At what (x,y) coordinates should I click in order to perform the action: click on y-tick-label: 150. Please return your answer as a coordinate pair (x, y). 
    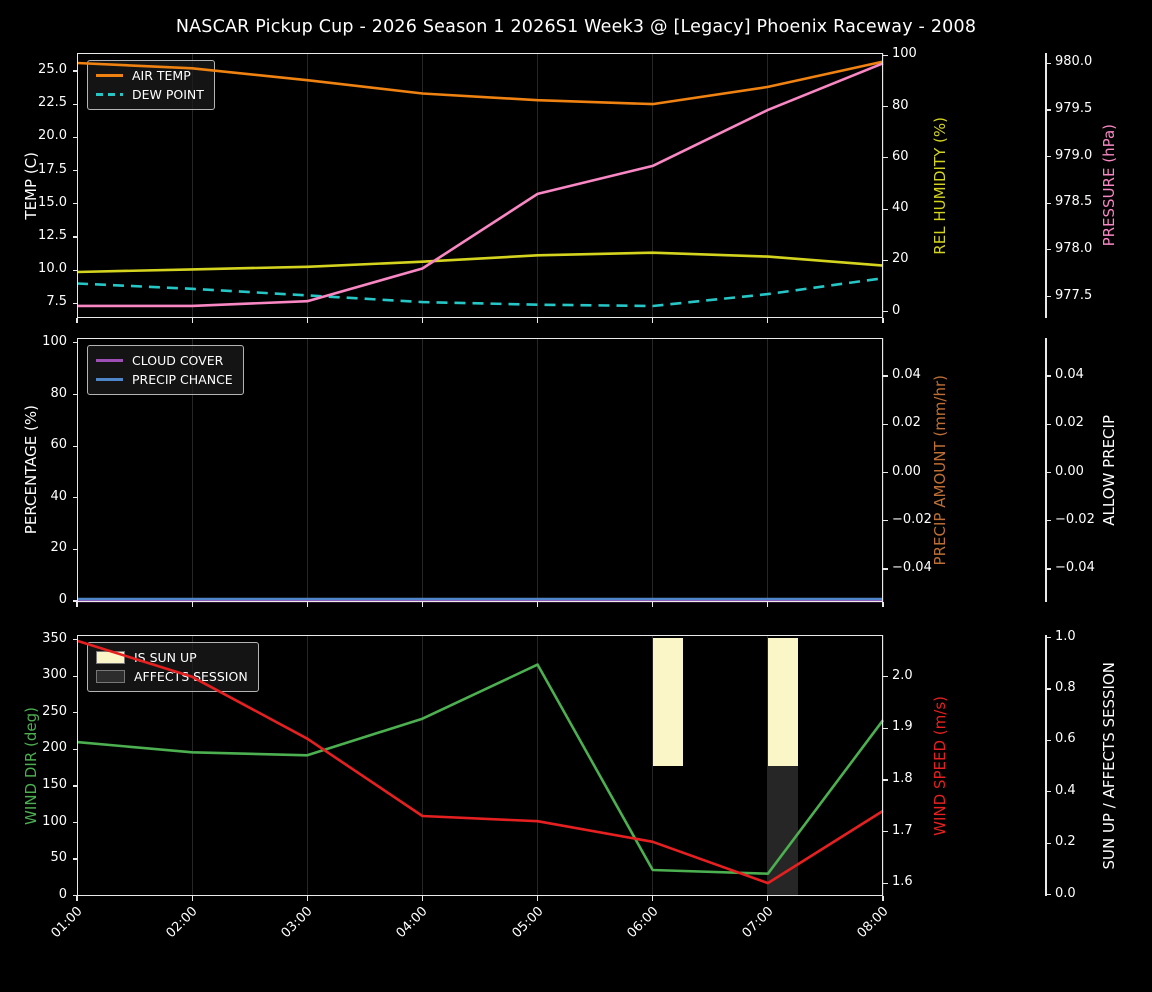
    Looking at the image, I should click on (54, 784).